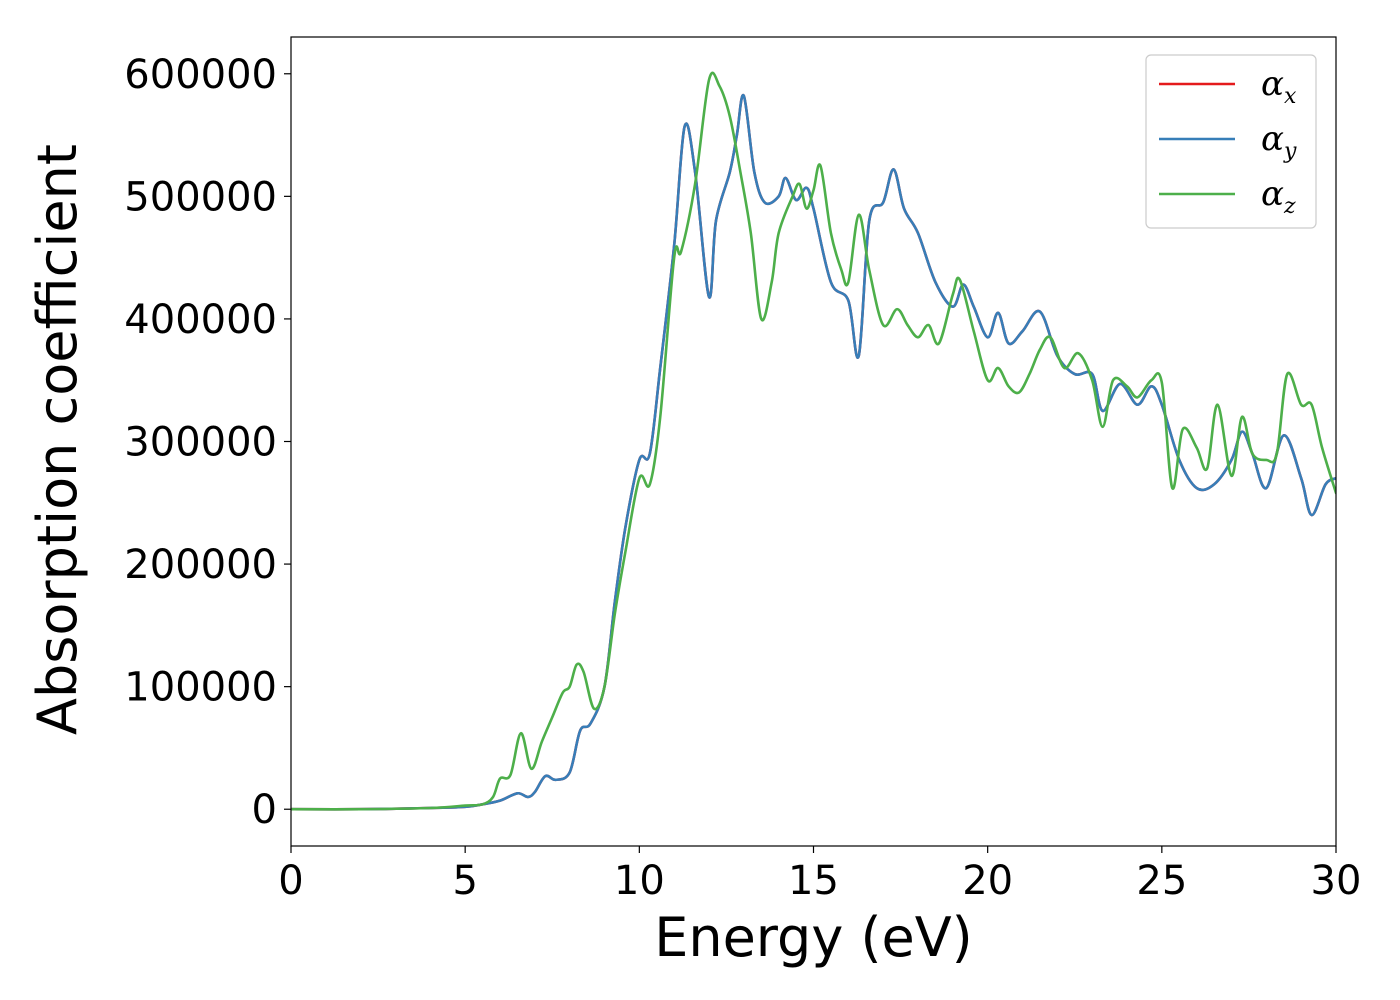  I want to click on legend-label-z: αz, so click(1278, 196).